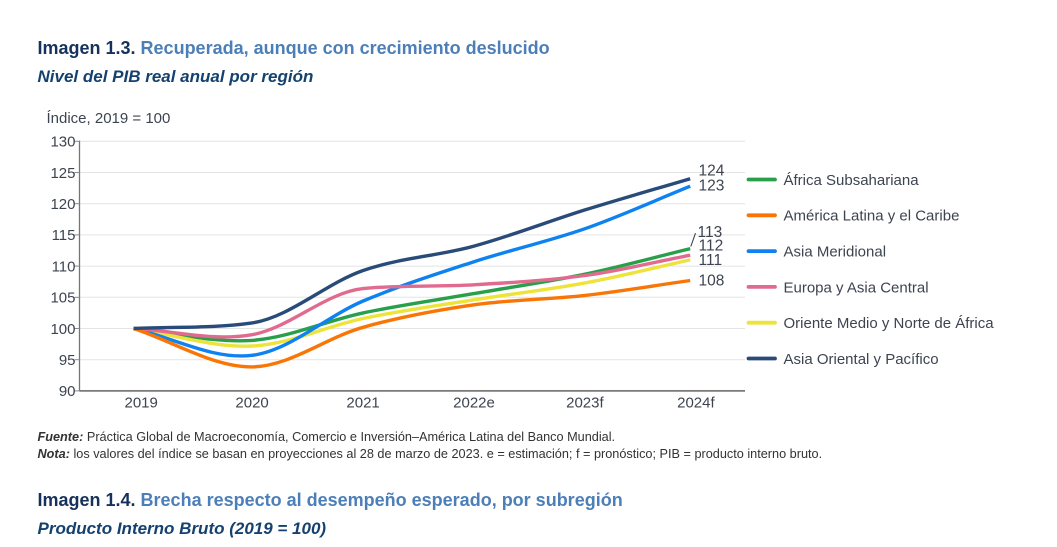 The image size is (1057, 547). I want to click on svg-text: África Subsahariana, so click(852, 180).